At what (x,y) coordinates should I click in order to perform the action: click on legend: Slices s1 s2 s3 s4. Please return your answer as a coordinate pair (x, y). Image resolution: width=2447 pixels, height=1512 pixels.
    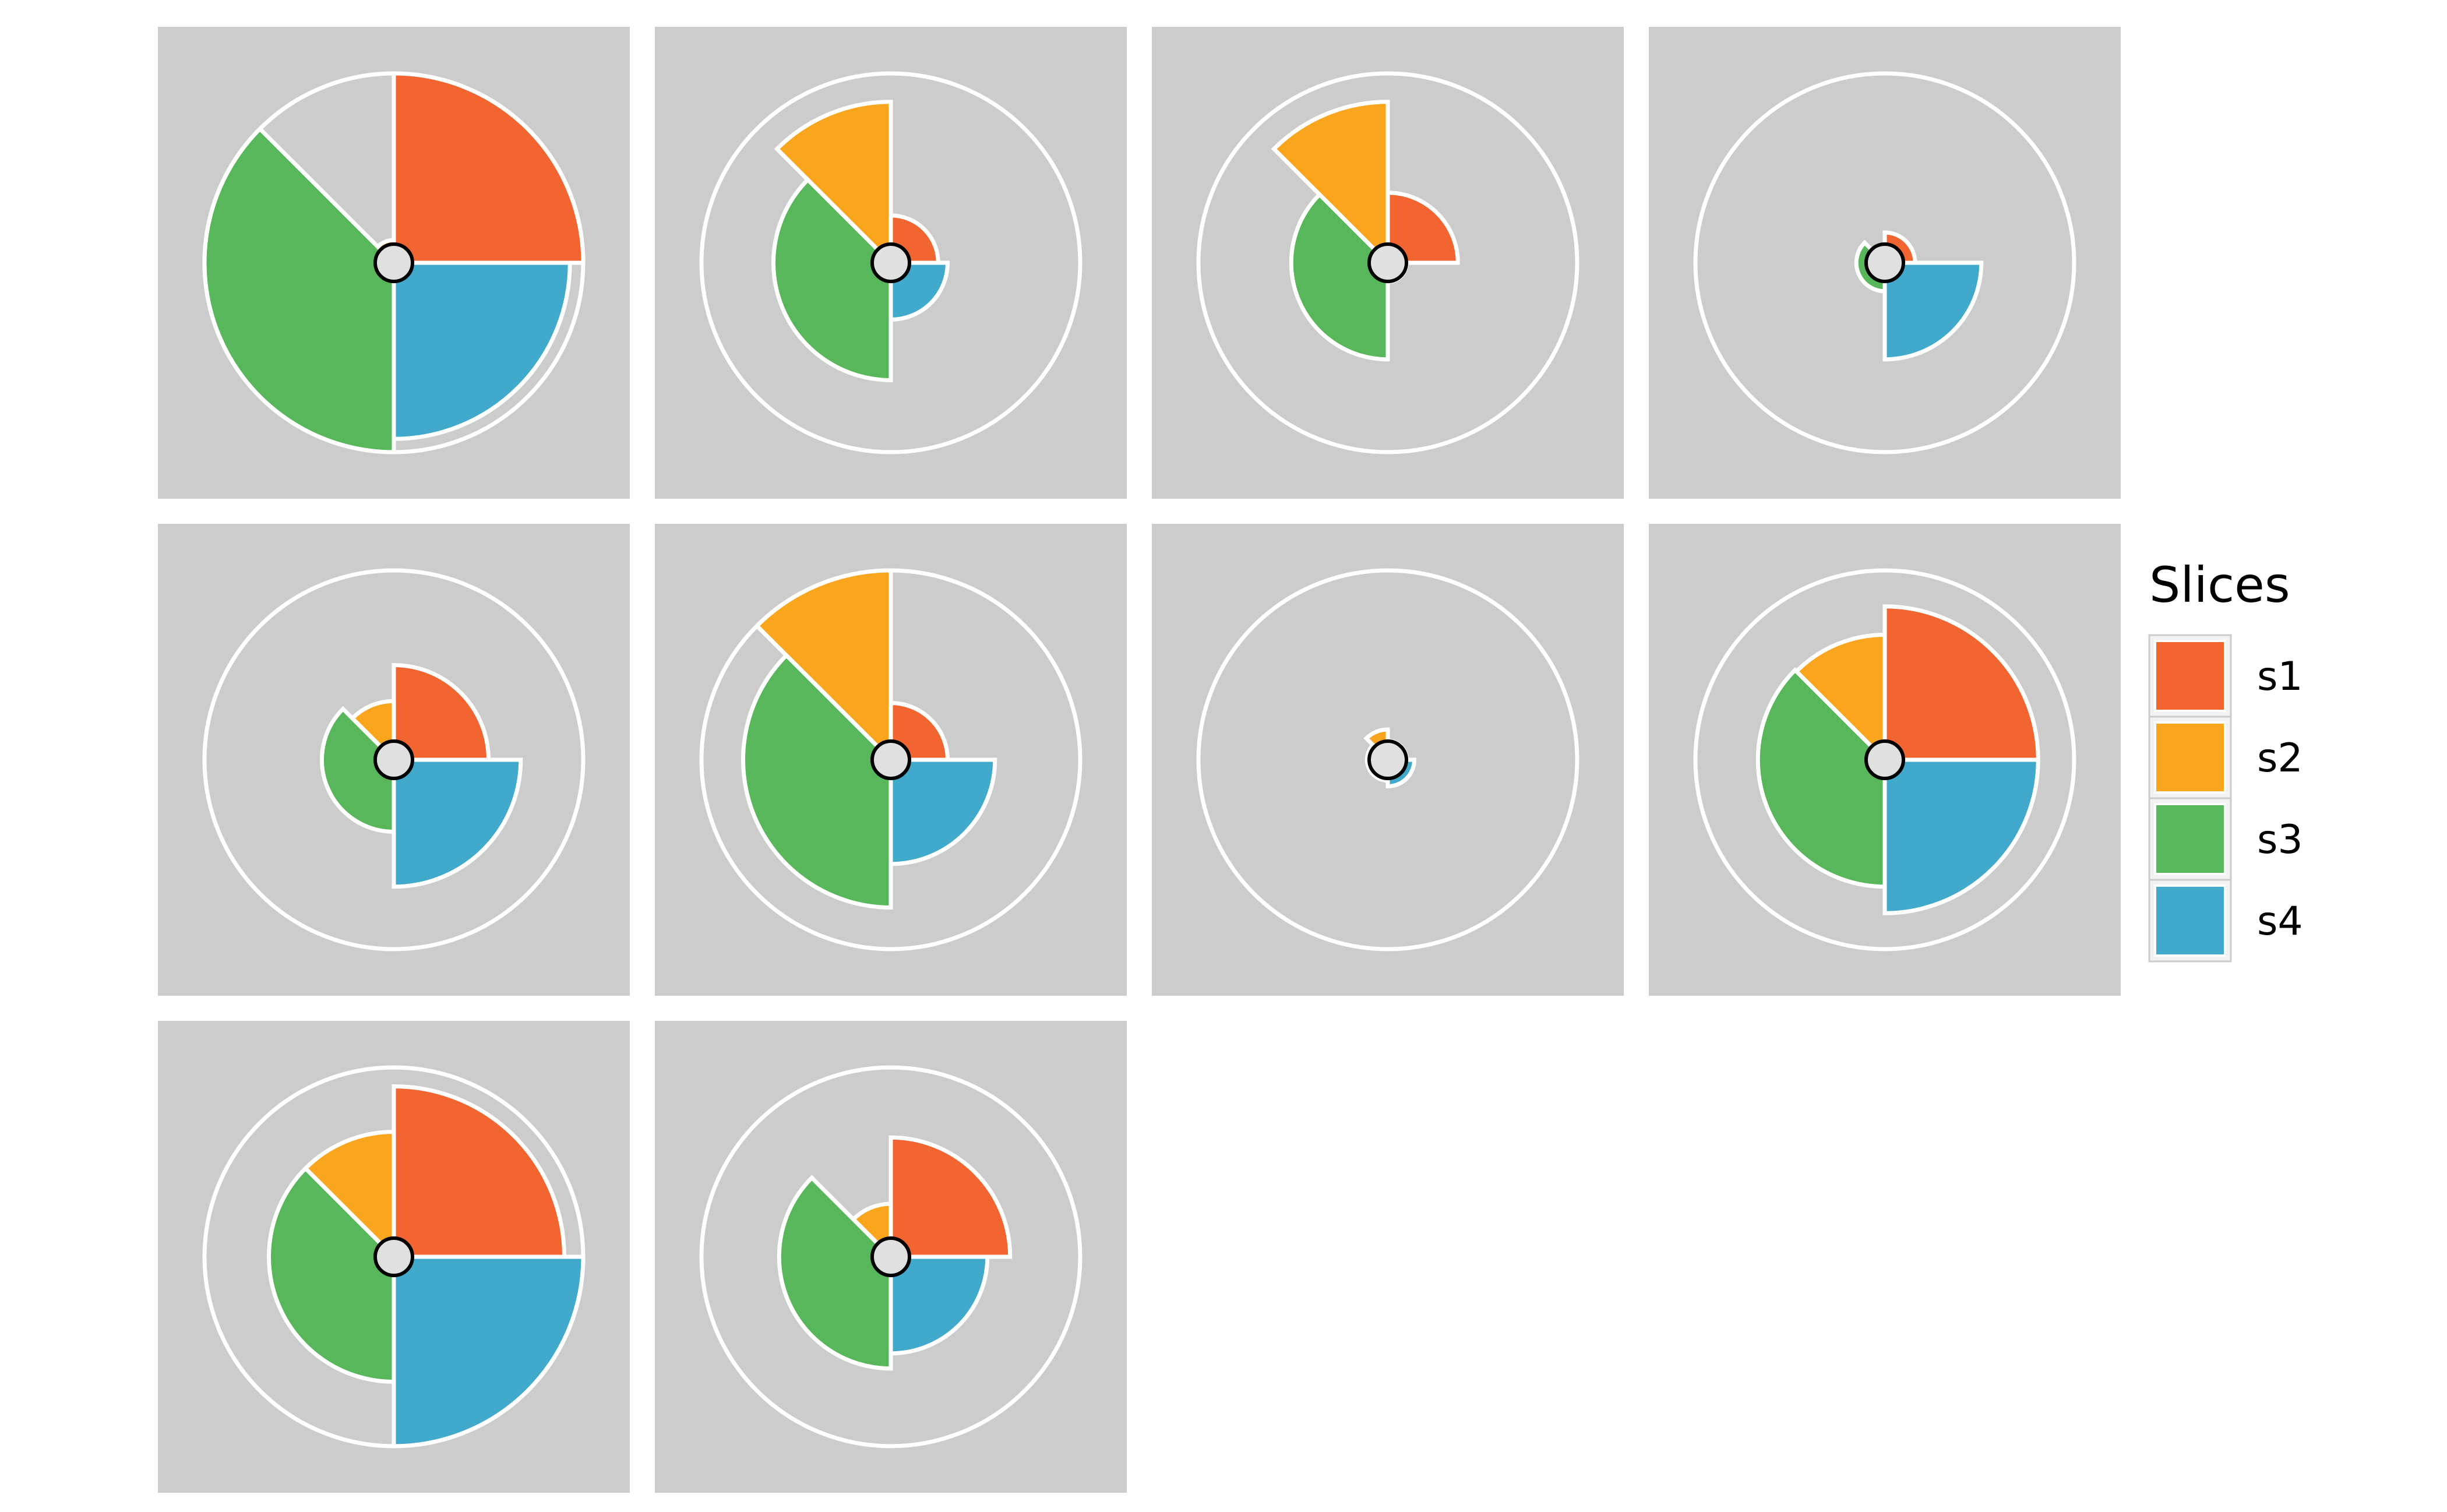
    Looking at the image, I should click on (2225, 759).